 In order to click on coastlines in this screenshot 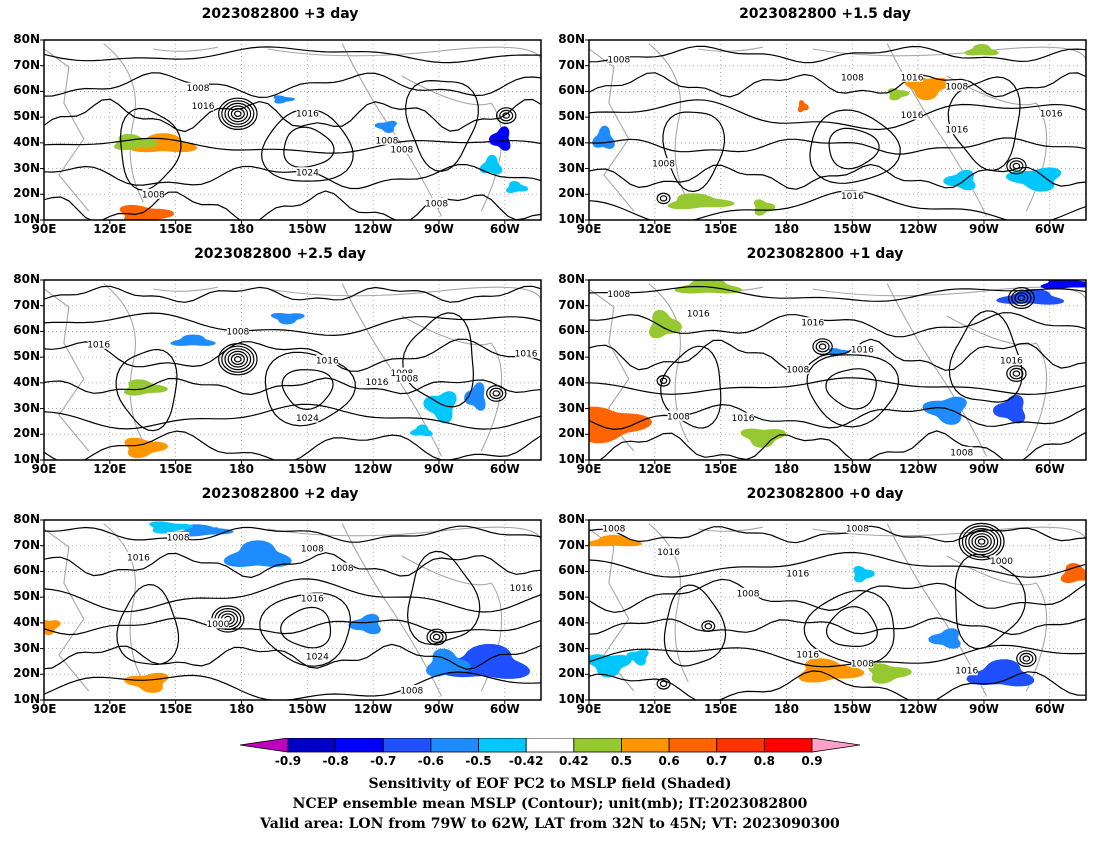, I will do `click(292, 130)`.